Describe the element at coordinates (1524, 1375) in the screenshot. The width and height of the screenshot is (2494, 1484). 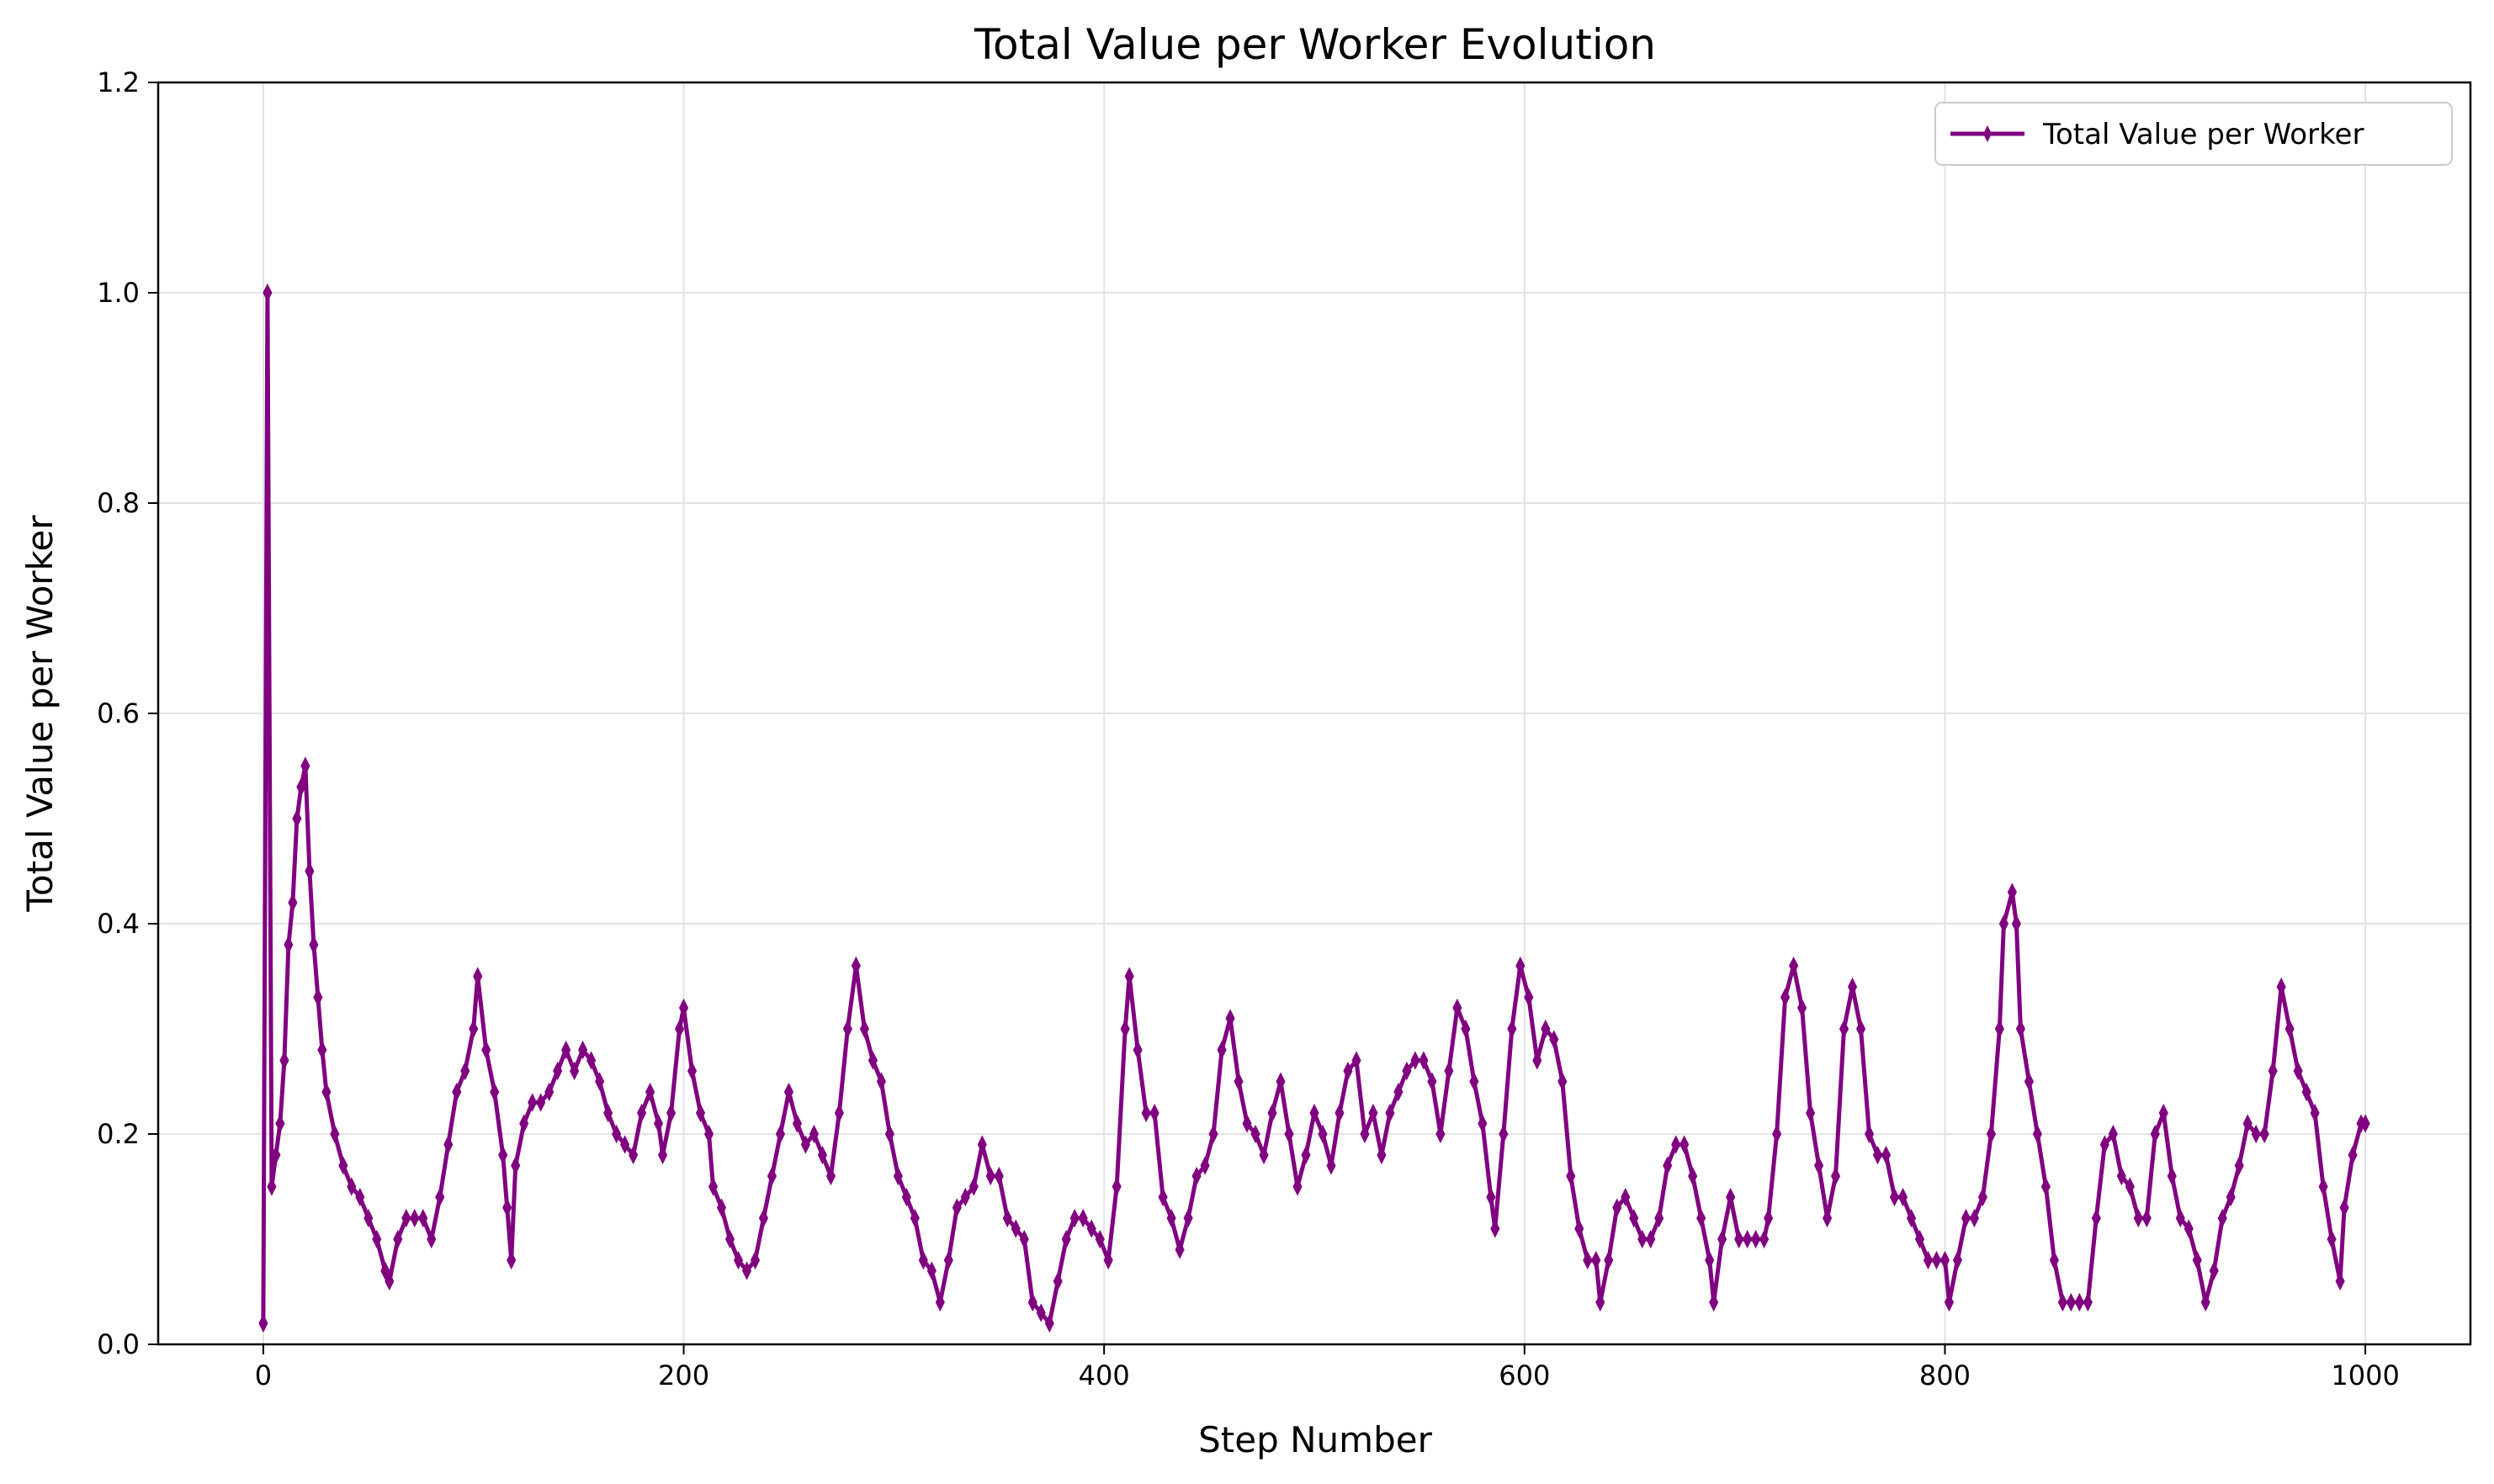
I see `x-tick-label: 600` at that location.